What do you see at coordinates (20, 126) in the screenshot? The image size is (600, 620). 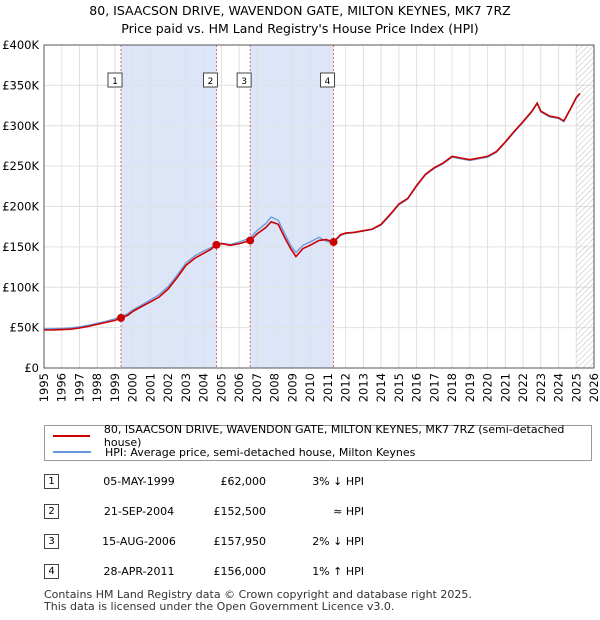 I see `y-tick-label: £300K` at bounding box center [20, 126].